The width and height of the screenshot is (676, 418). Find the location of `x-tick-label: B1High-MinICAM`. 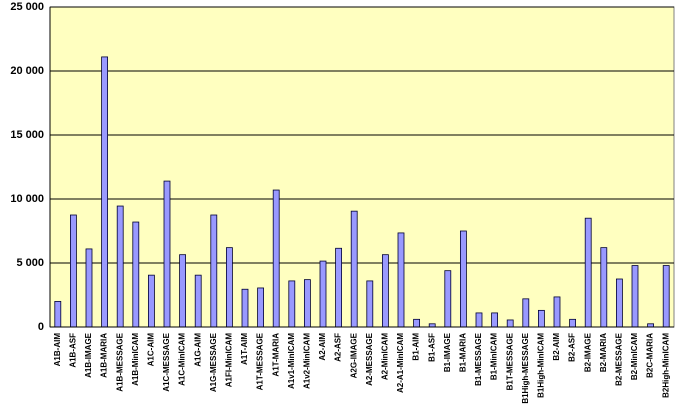

x-tick-label: B1High-MinICAM is located at coordinates (541, 365).